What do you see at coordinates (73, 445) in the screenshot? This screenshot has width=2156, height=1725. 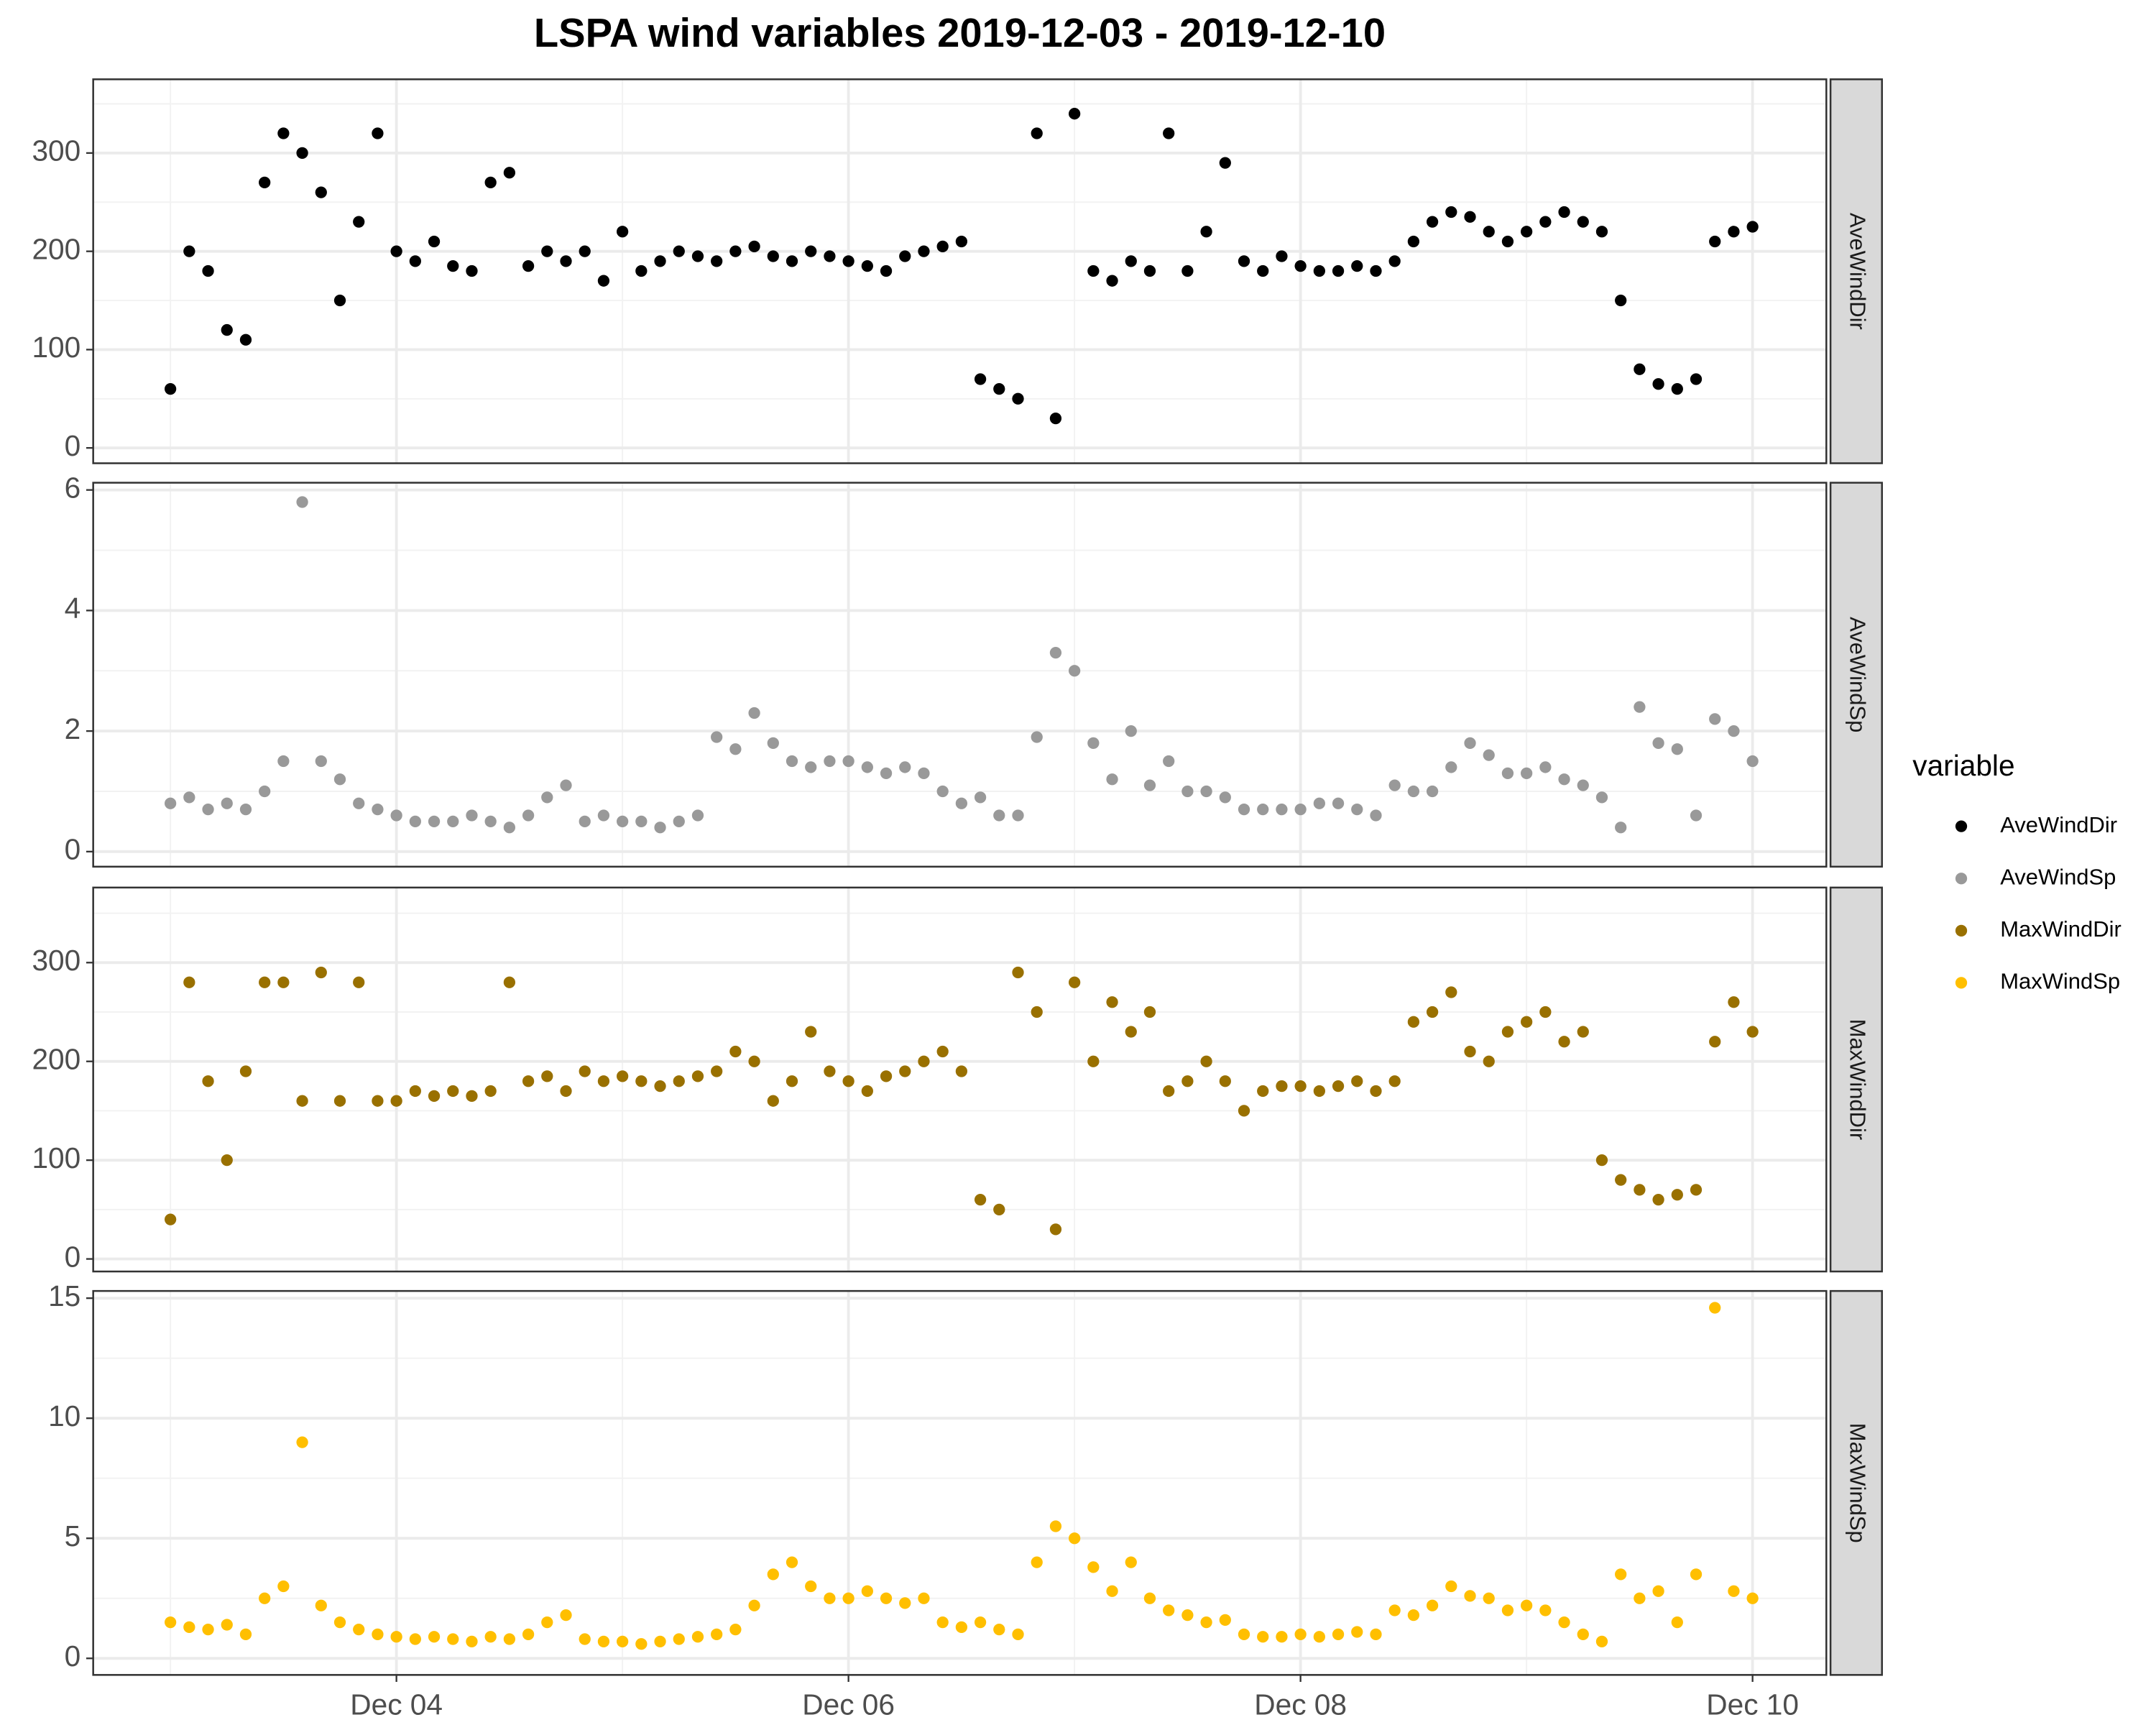 I see `y-tick-label: 0` at bounding box center [73, 445].